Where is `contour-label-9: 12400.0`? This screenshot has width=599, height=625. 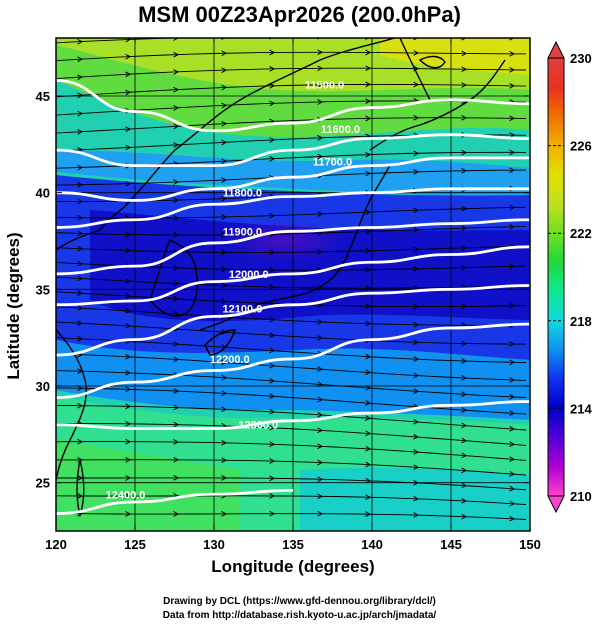 contour-label-9: 12400.0 is located at coordinates (126, 495).